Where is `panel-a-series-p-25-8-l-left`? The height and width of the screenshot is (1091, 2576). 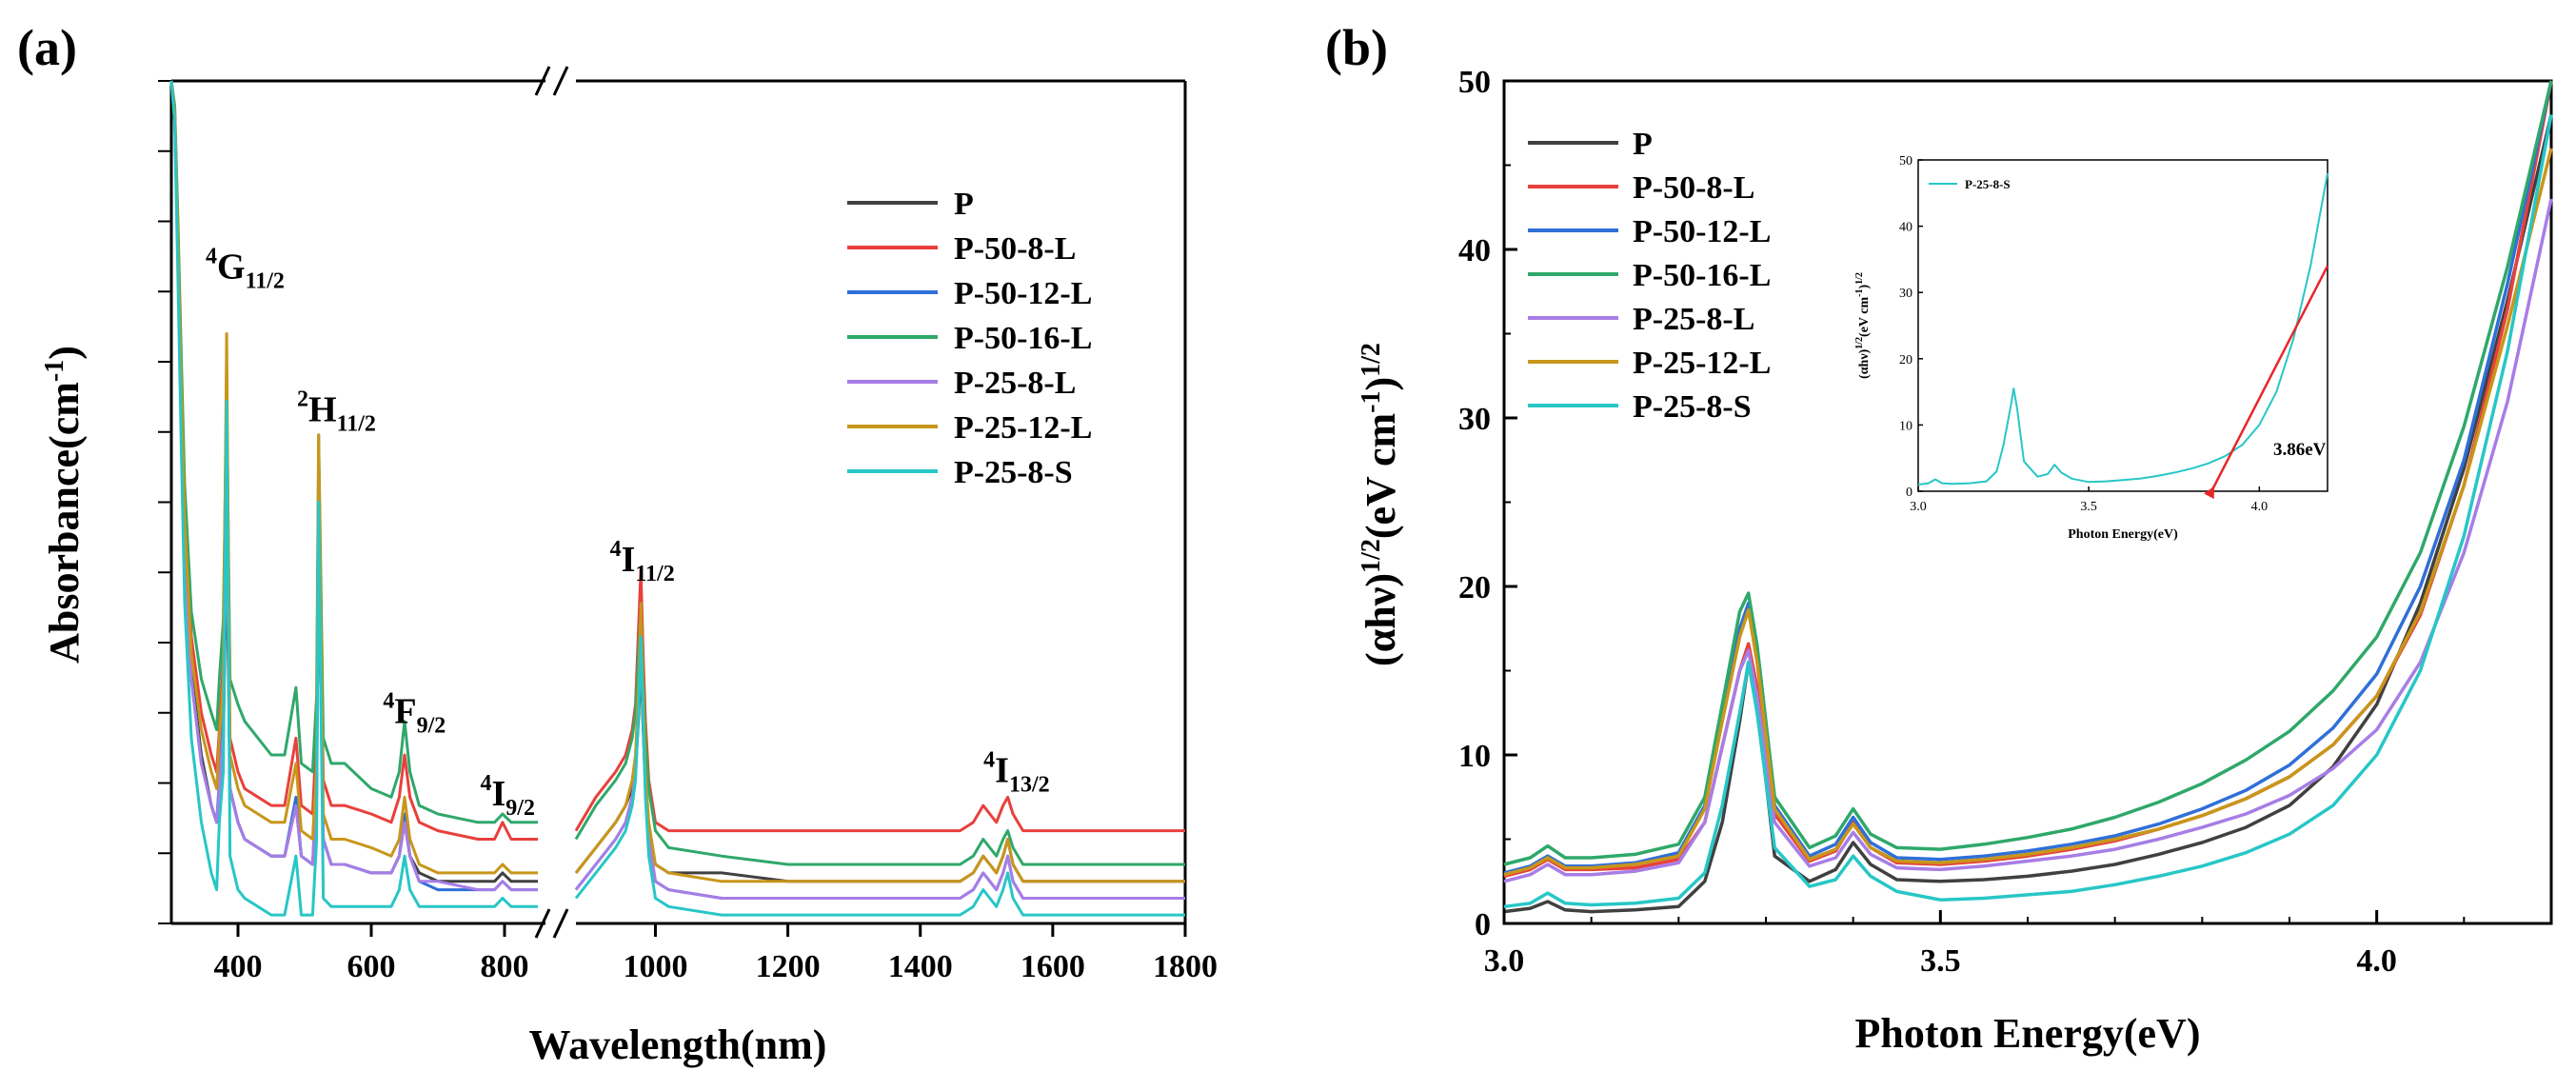 panel-a-series-p-25-8-l-left is located at coordinates (353, 486).